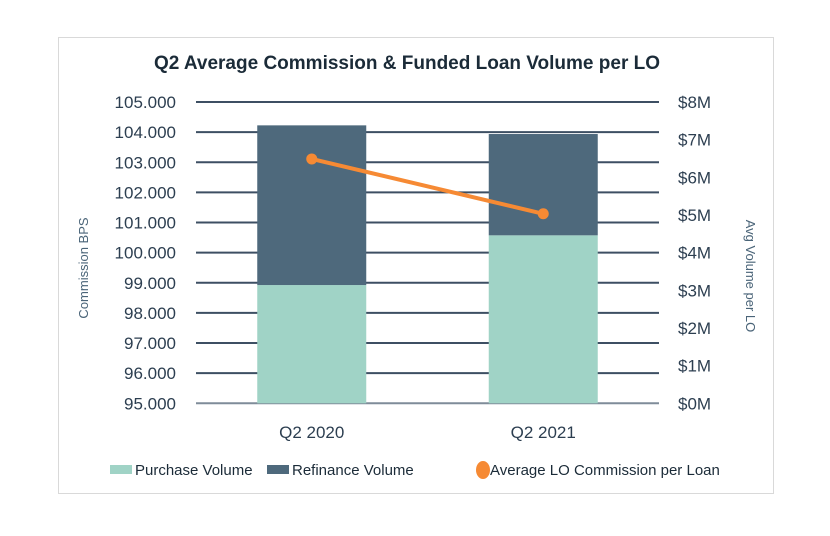  I want to click on right-tick-label: $2M, so click(694, 328).